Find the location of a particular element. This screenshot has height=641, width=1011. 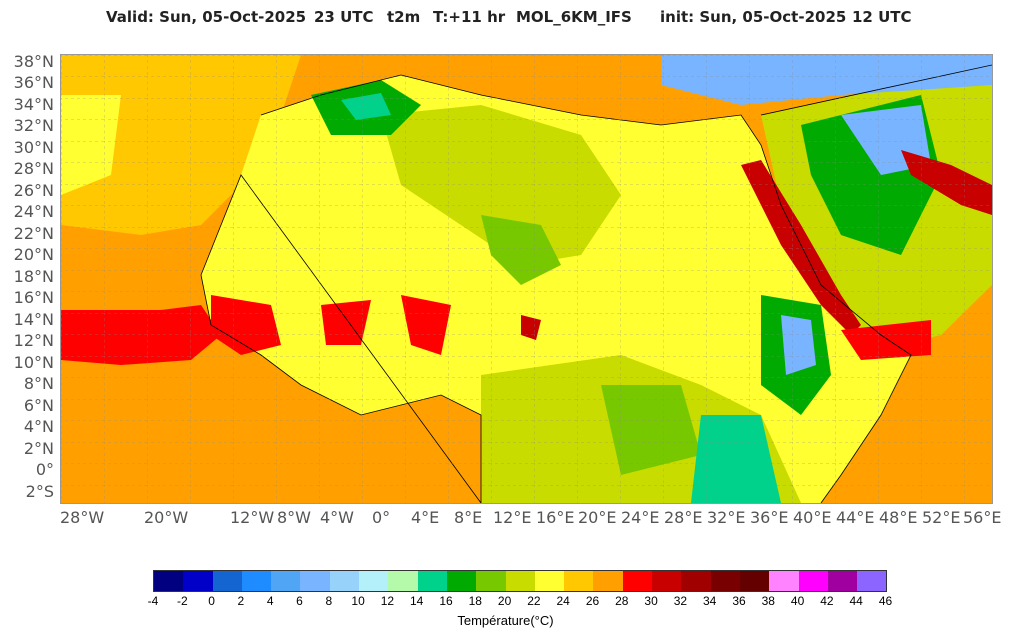

lat-label: 26°N is located at coordinates (33, 190).